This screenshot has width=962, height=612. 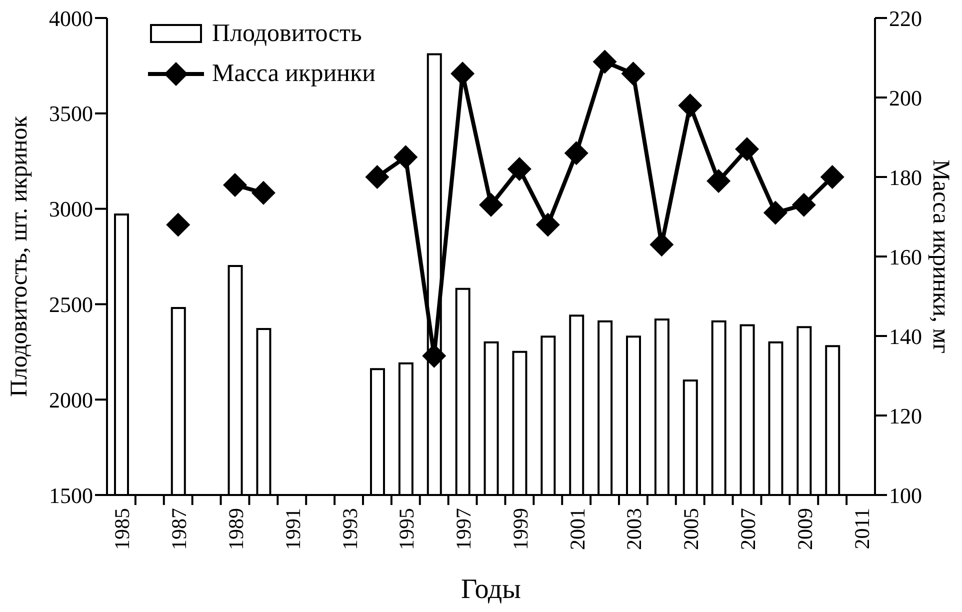 I want to click on x-axis-title: Годы, so click(x=491, y=589).